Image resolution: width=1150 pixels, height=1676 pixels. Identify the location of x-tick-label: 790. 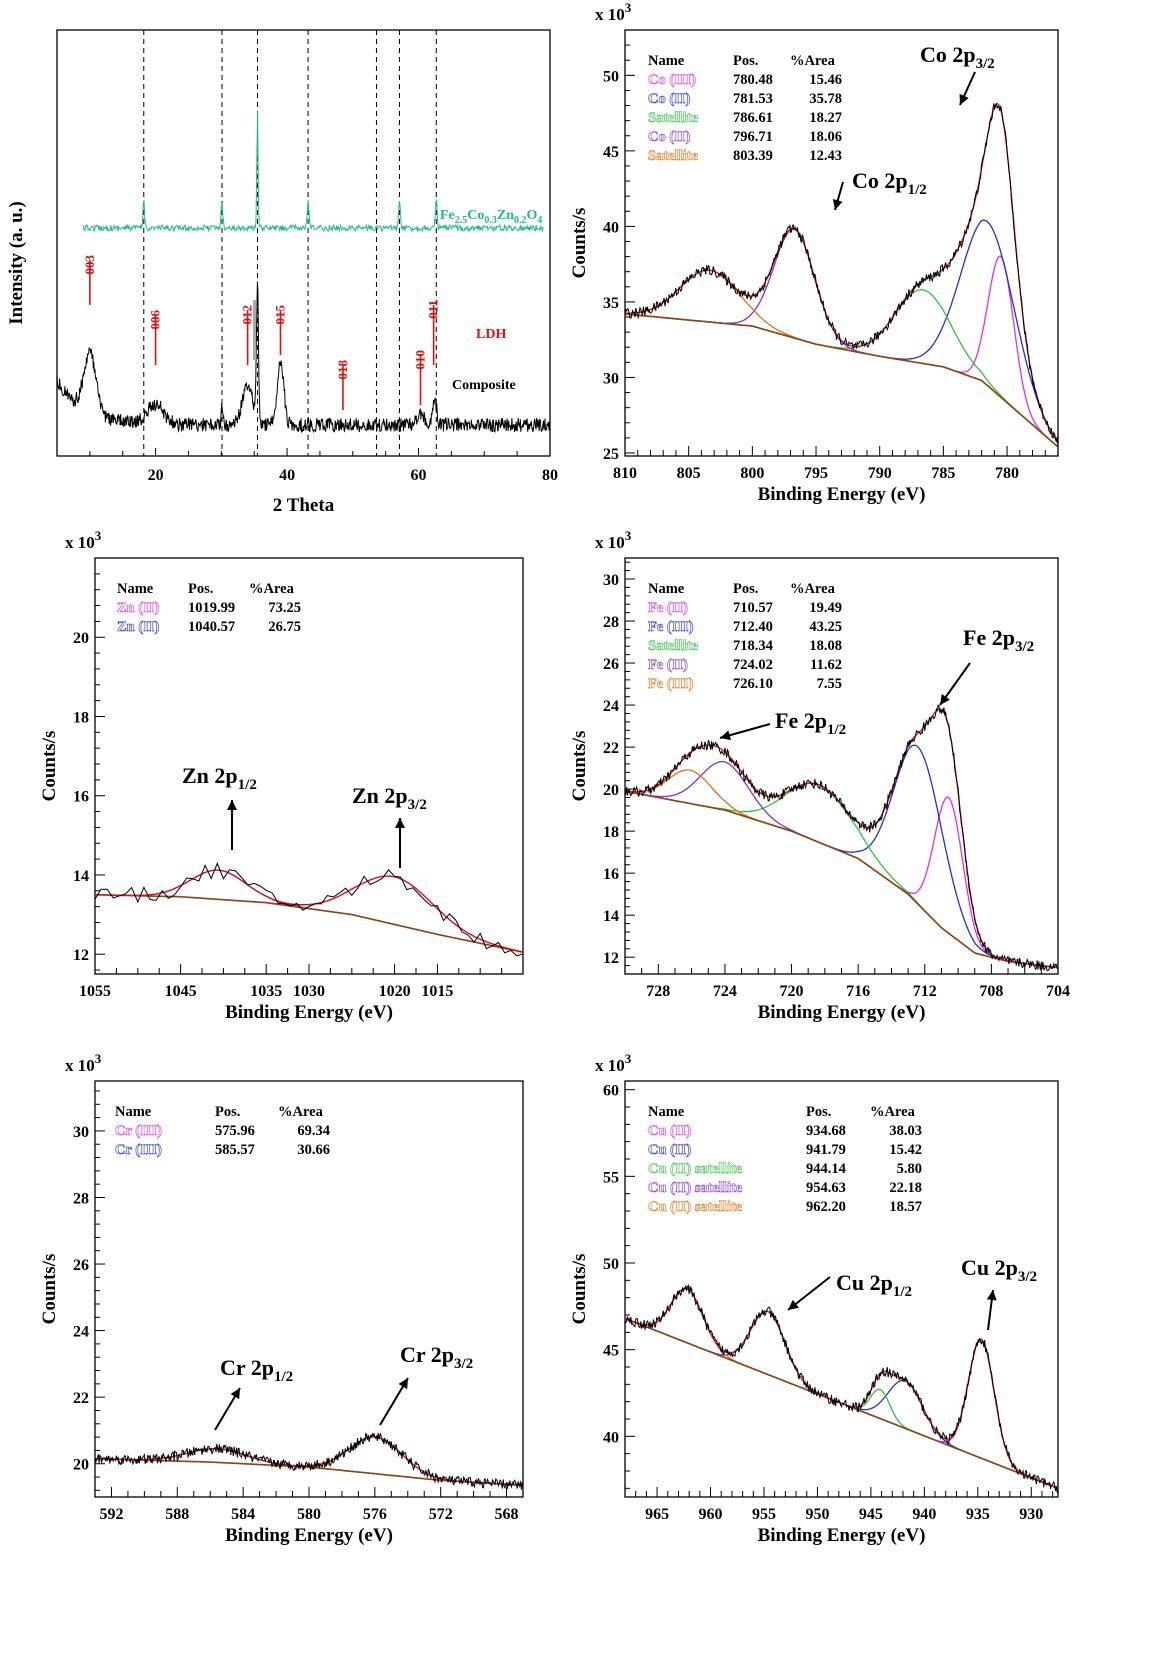
(880, 473).